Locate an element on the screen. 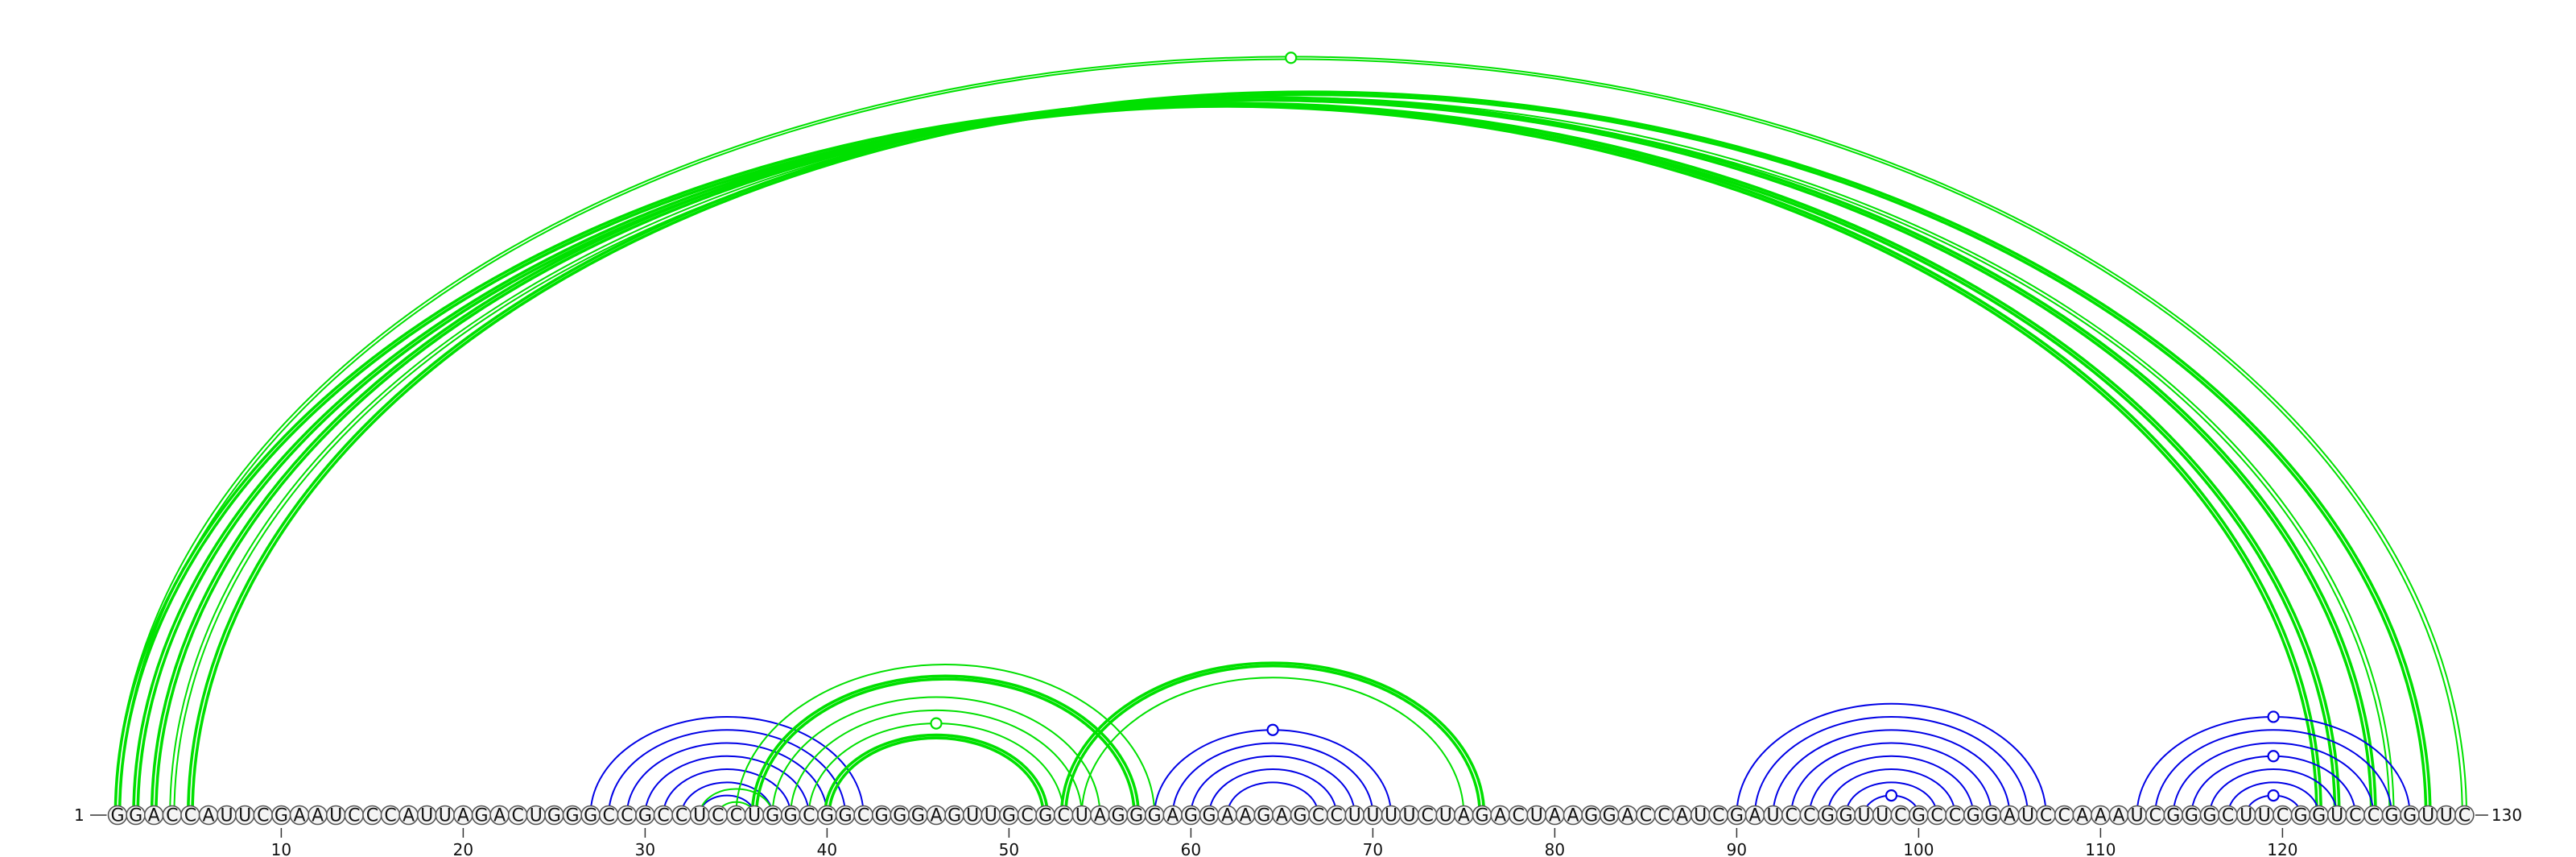  nucleotide-80: A is located at coordinates (1555, 815).